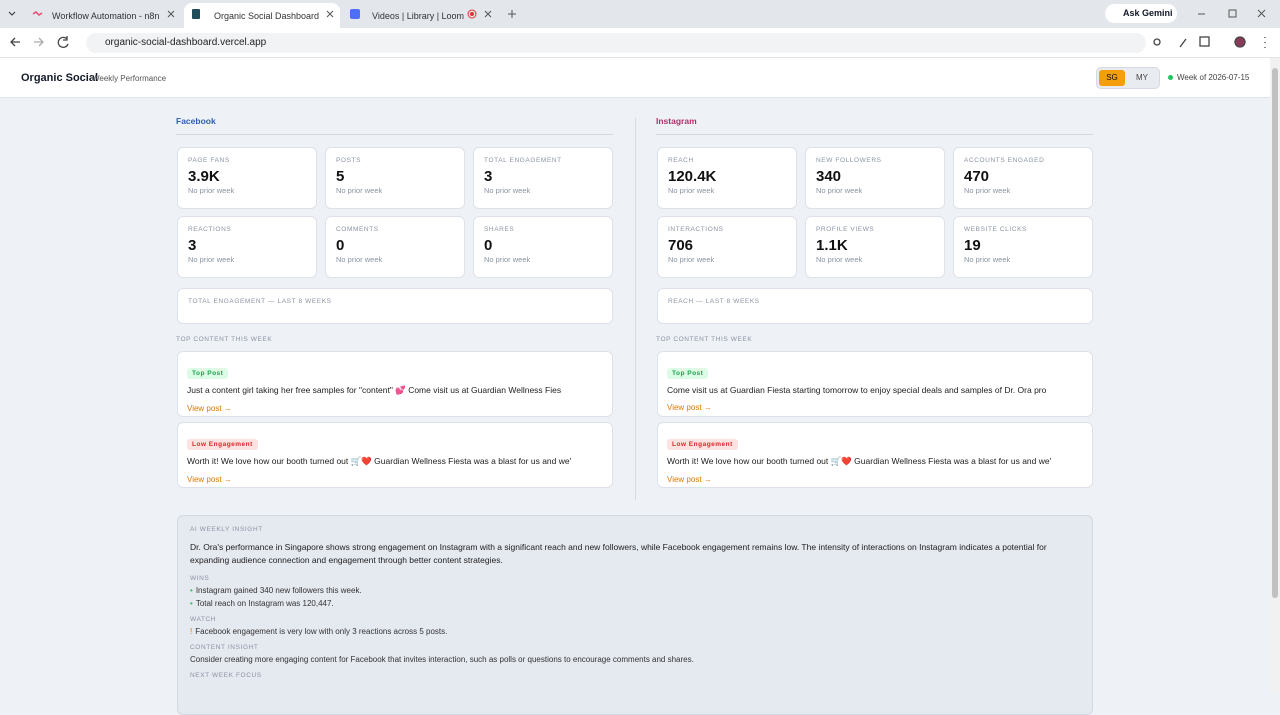 This screenshot has height=715, width=1280. I want to click on url-field: organic-social-dashboard.vercel.app, so click(616, 43).